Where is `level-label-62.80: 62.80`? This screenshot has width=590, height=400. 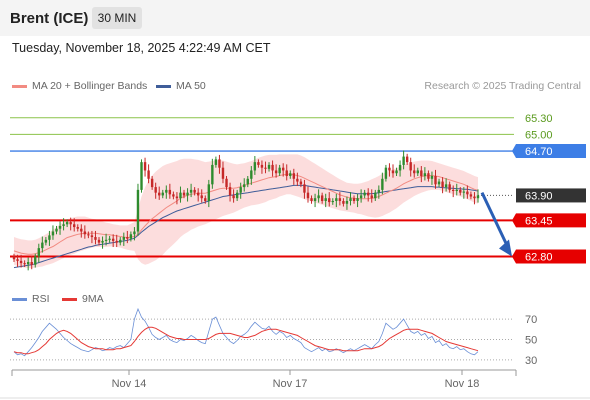 level-label-62.80: 62.80 is located at coordinates (539, 257).